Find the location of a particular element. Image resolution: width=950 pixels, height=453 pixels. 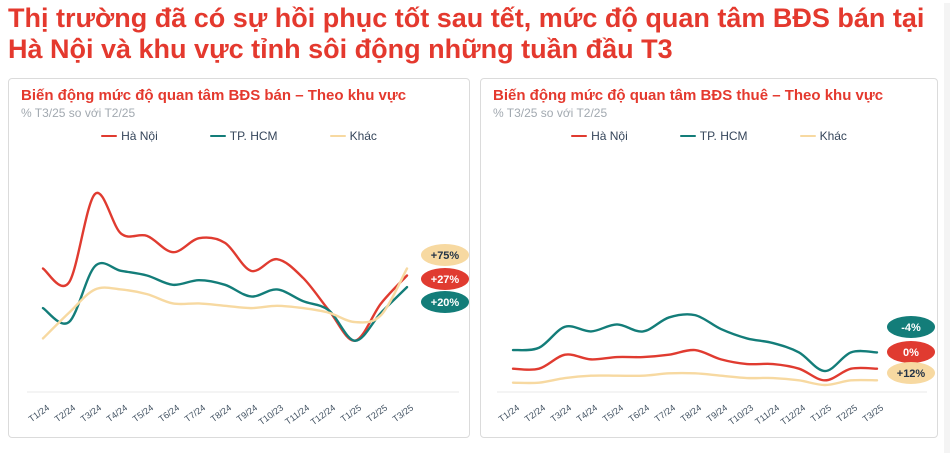

value-badge-label: +75% is located at coordinates (445, 256).